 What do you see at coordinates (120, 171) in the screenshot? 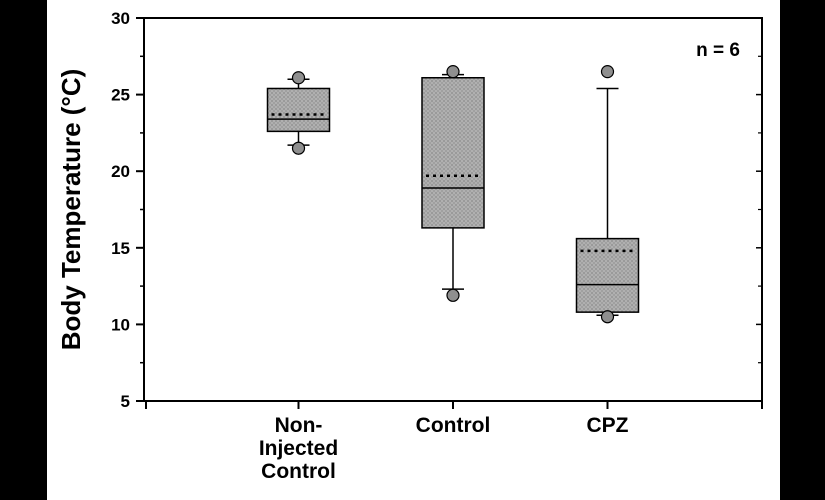
I see `y-tick-label: 20` at bounding box center [120, 171].